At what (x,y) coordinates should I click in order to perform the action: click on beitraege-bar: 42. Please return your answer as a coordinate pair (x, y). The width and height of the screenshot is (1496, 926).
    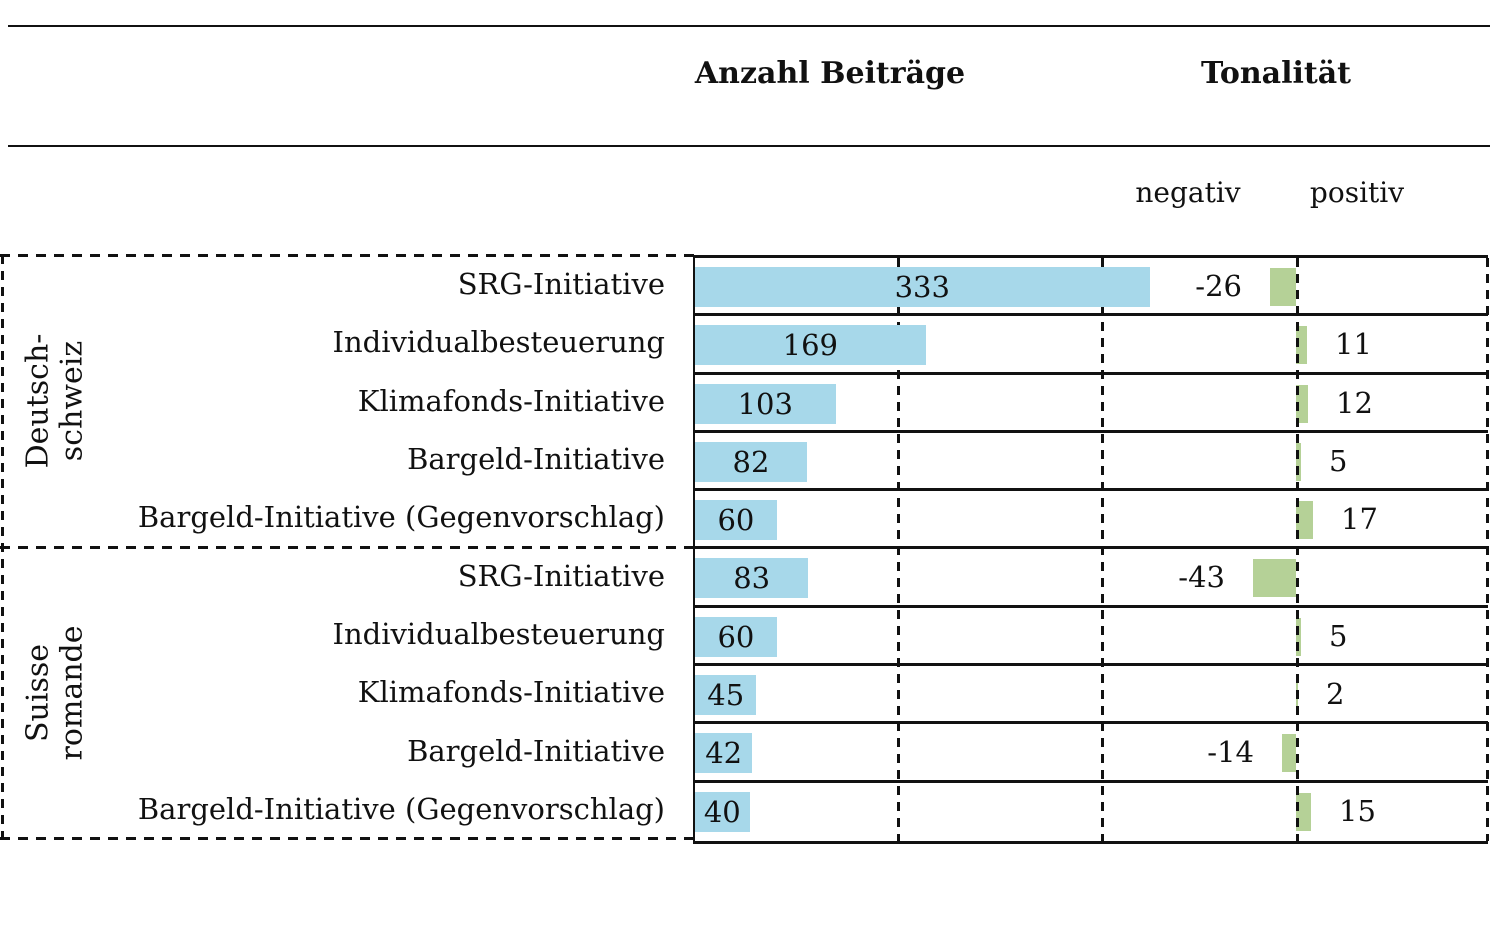
    Looking at the image, I should click on (724, 753).